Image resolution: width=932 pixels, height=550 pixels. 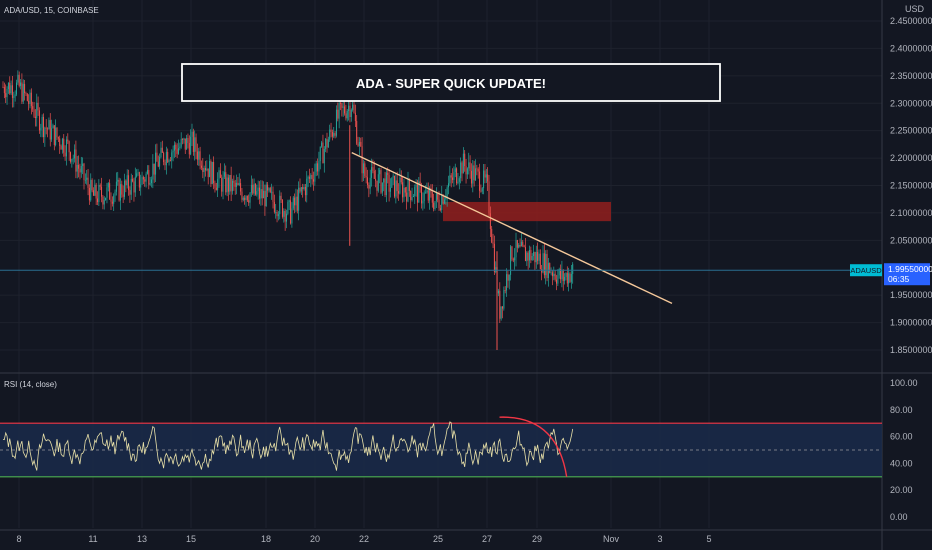 I want to click on price-badge-text: 1.99550000, so click(x=910, y=269).